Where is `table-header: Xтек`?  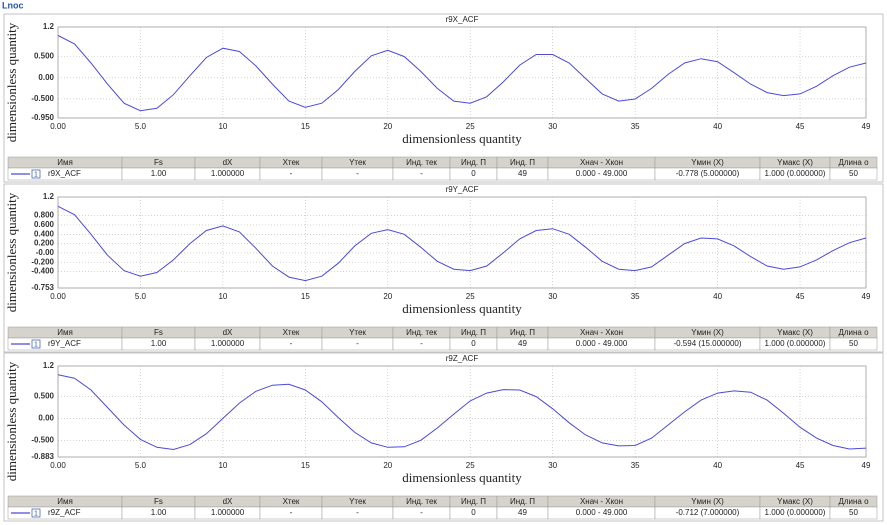 table-header: Xтек is located at coordinates (291, 162).